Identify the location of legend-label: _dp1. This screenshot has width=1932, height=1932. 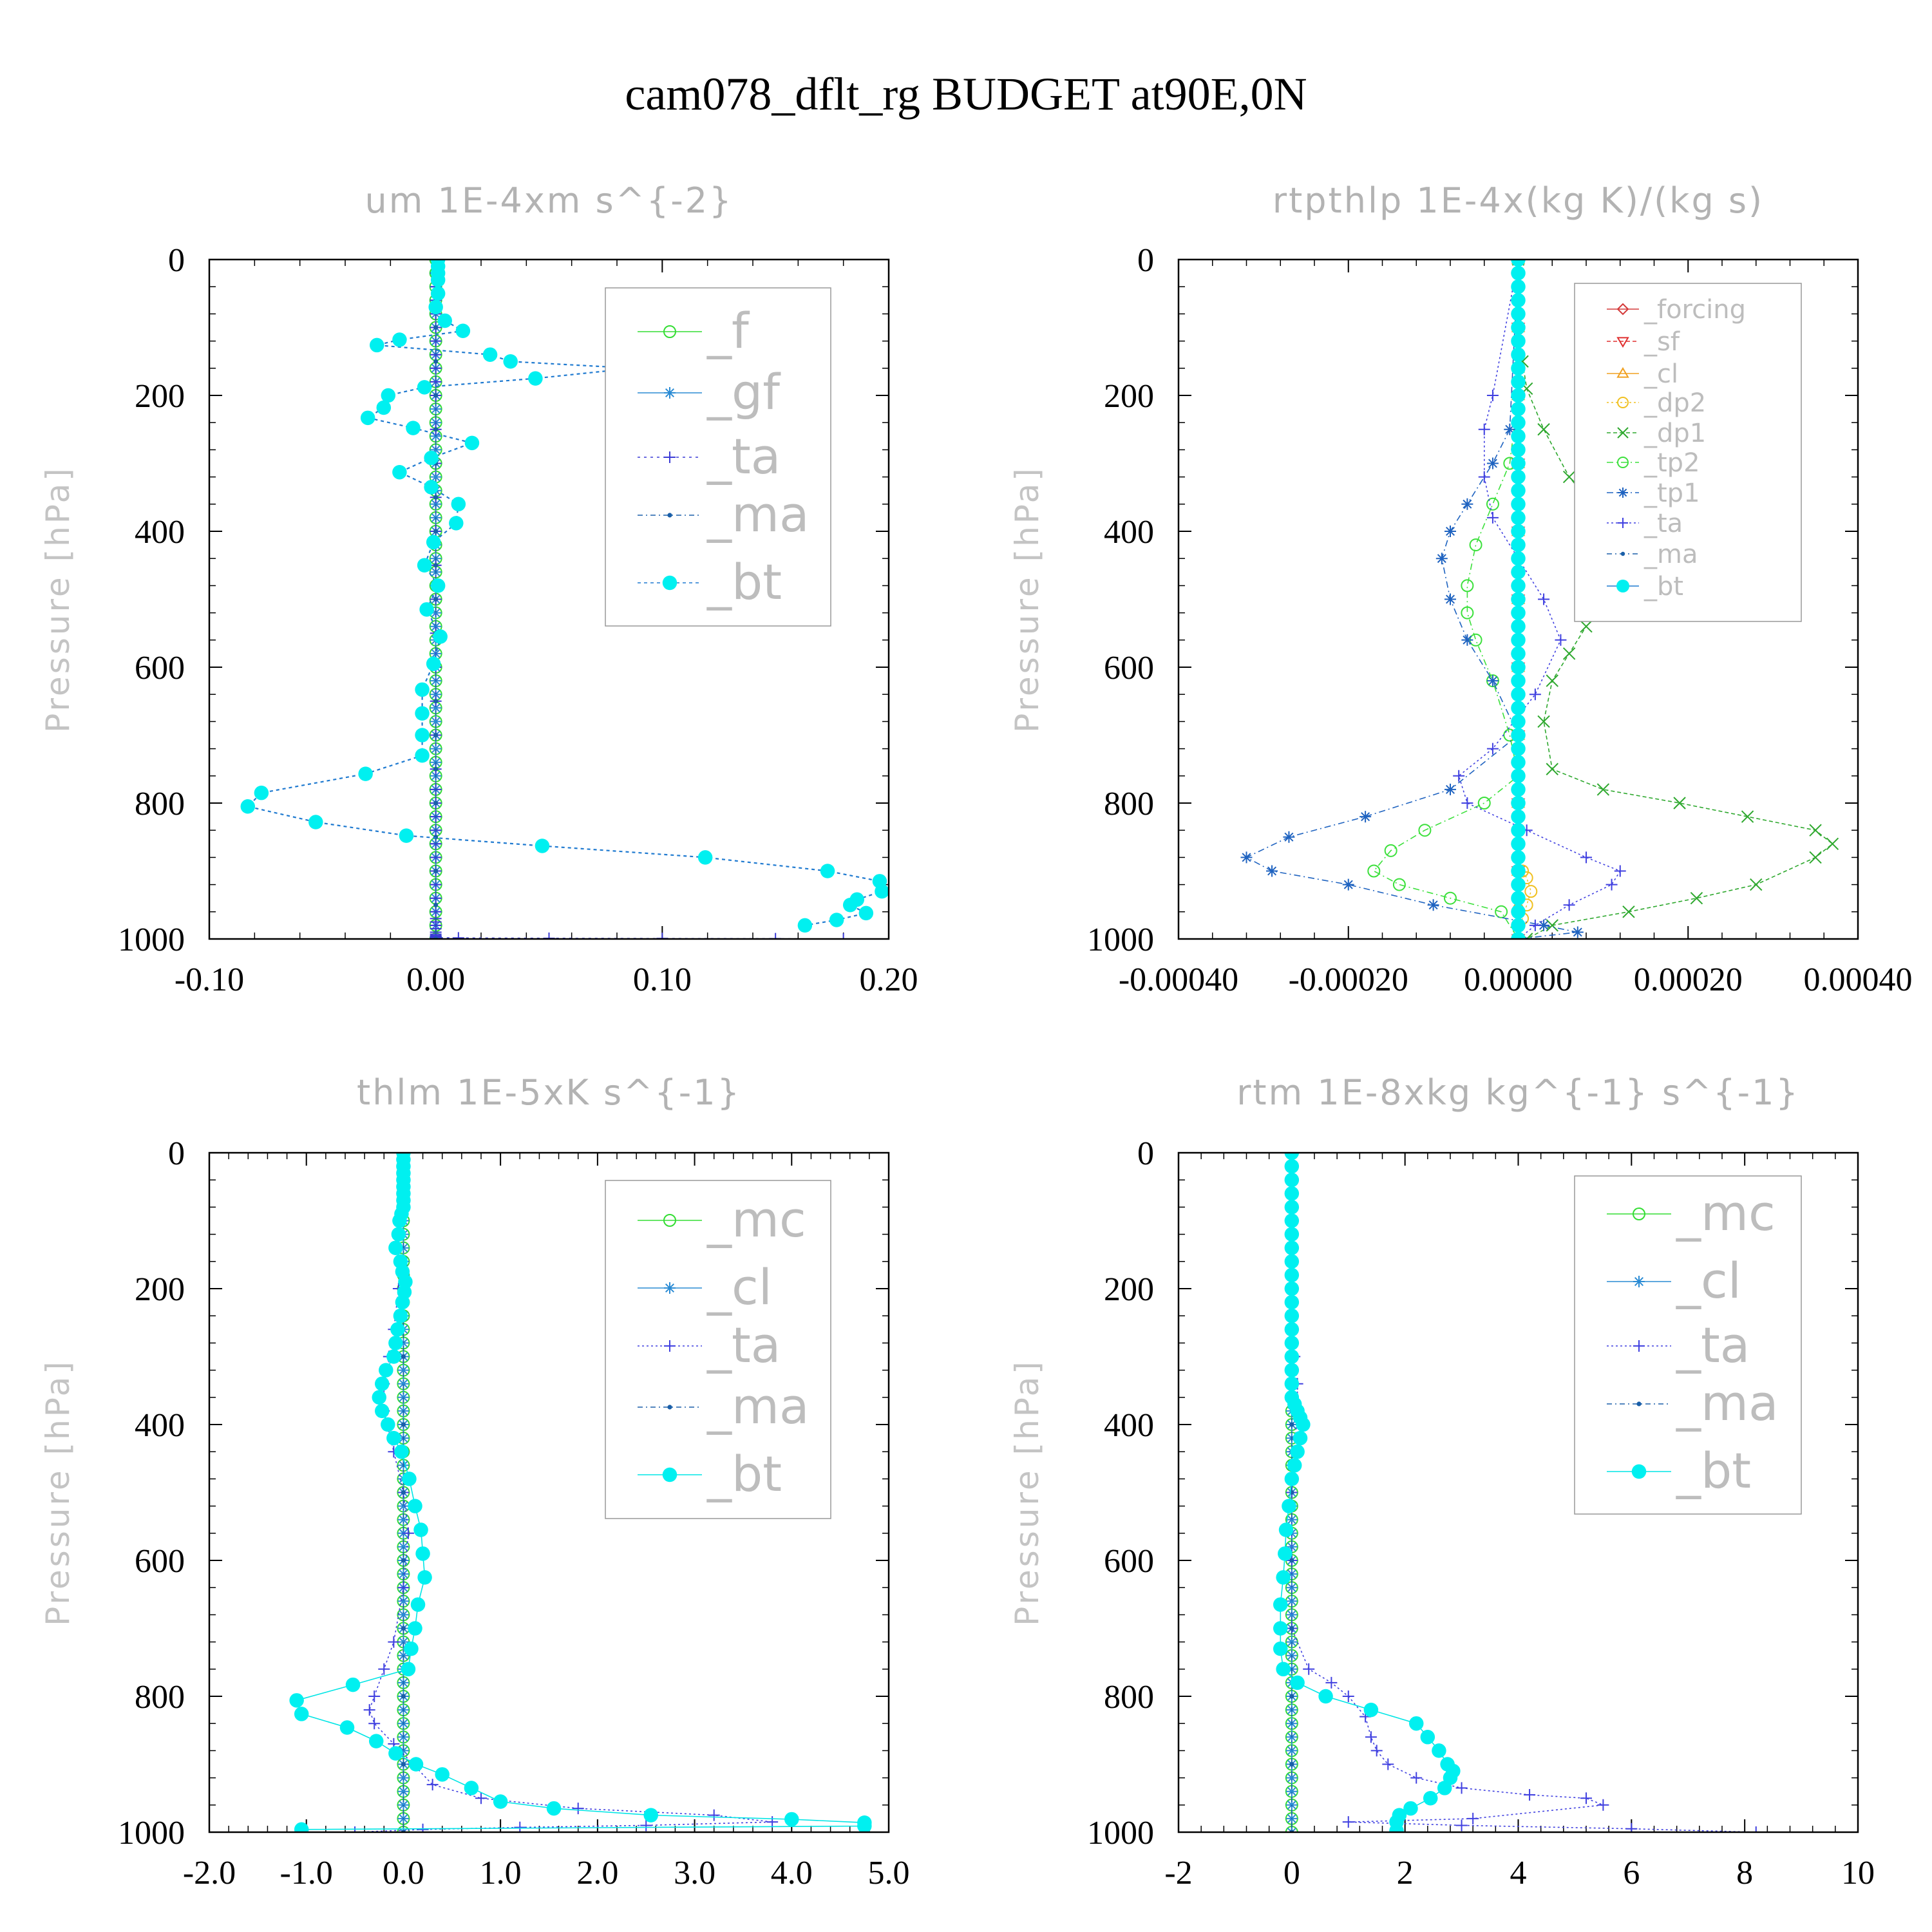
(1675, 433).